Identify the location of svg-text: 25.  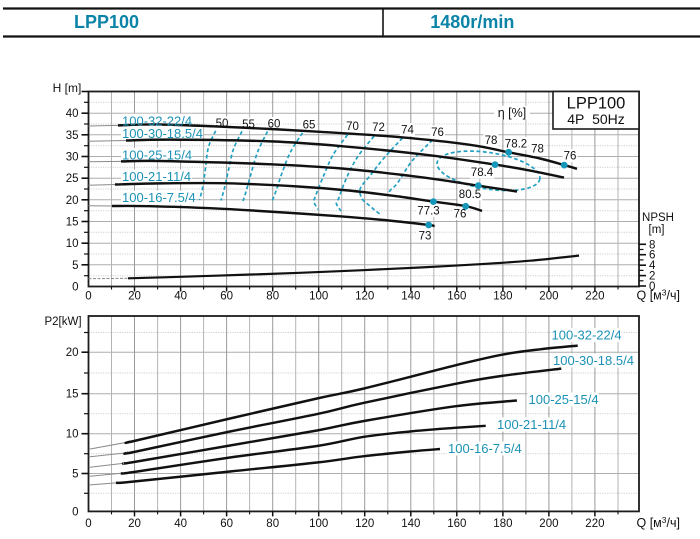
(72, 179).